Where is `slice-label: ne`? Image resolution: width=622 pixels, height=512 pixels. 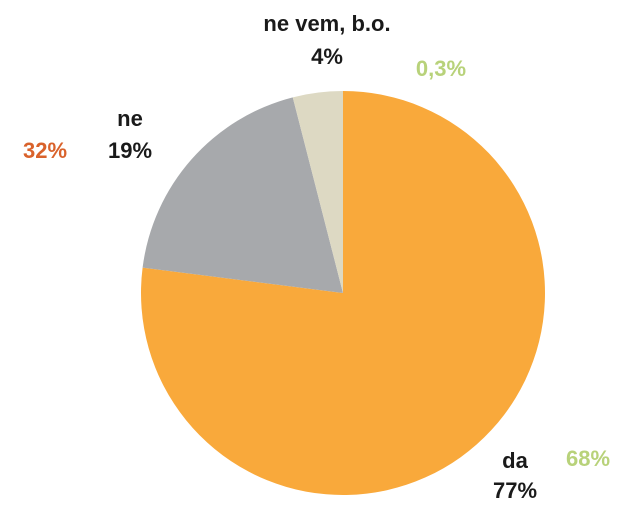 slice-label: ne is located at coordinates (130, 118).